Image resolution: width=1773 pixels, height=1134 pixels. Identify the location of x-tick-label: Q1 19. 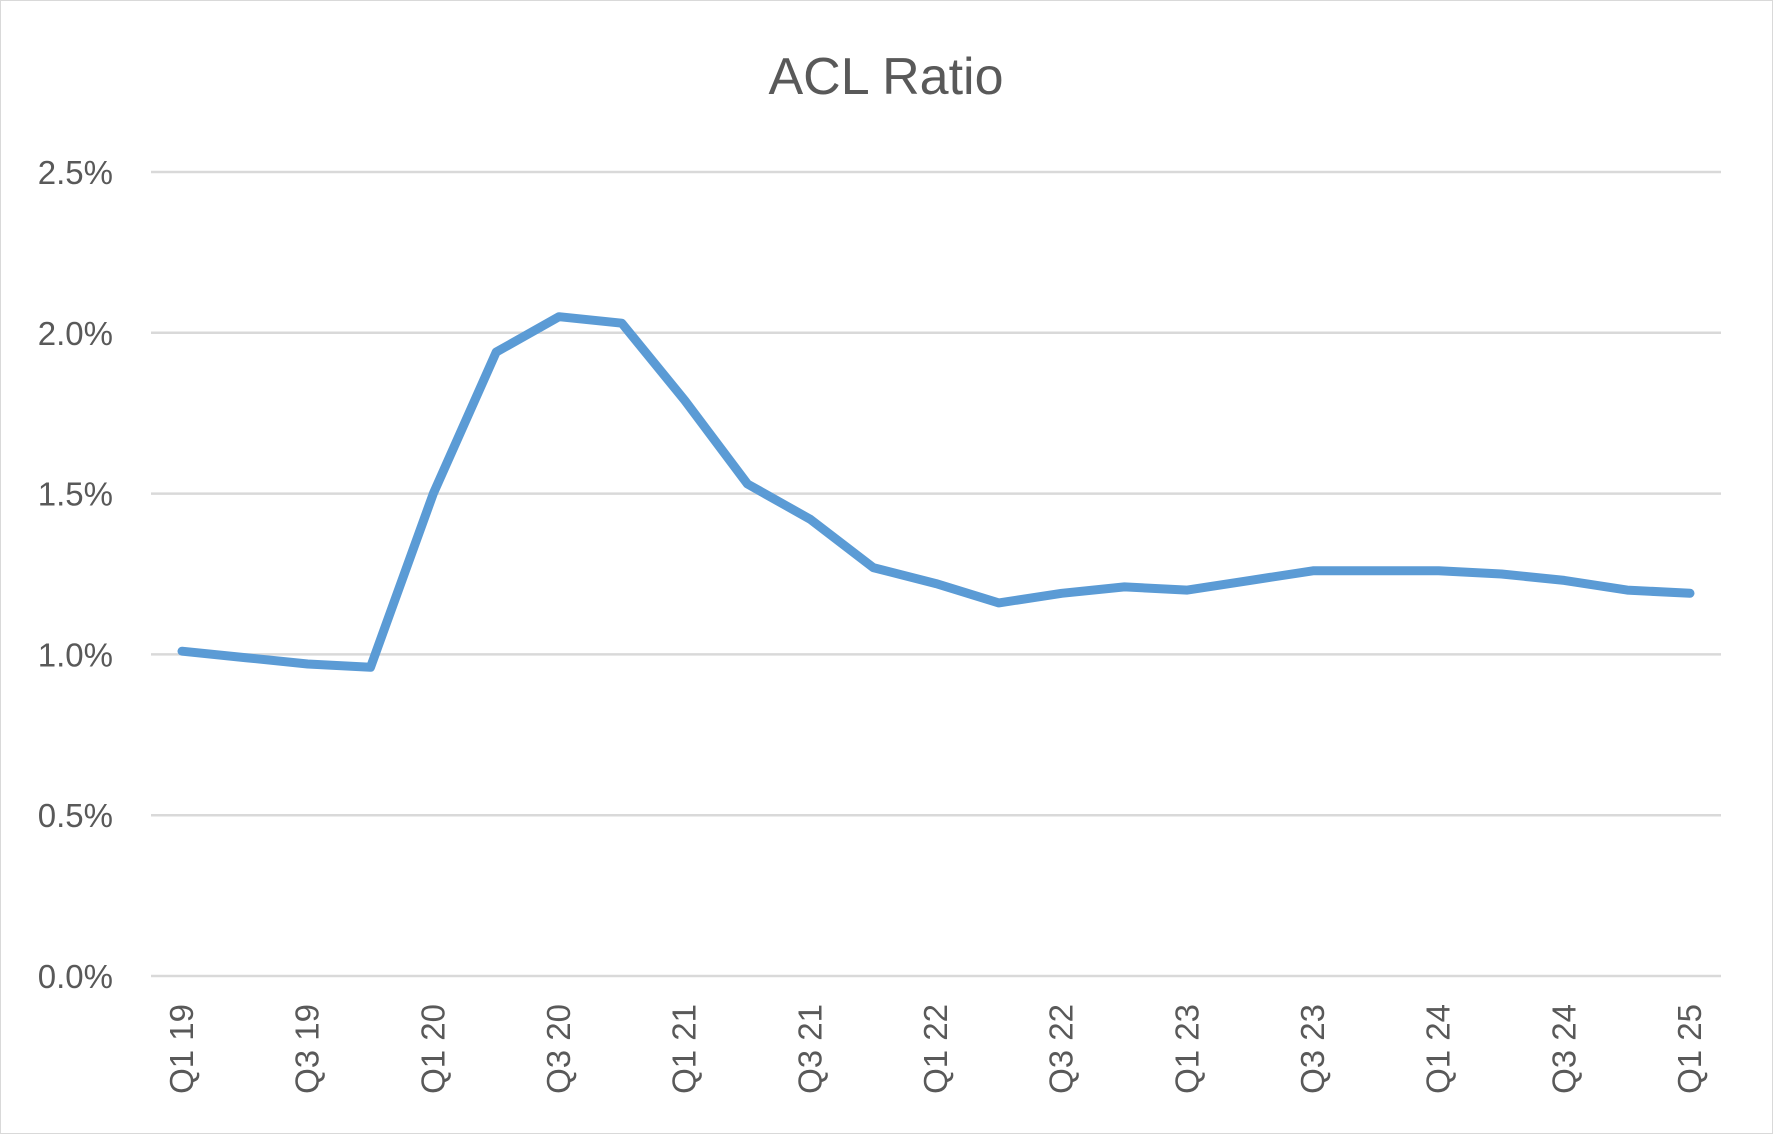
(181, 1049).